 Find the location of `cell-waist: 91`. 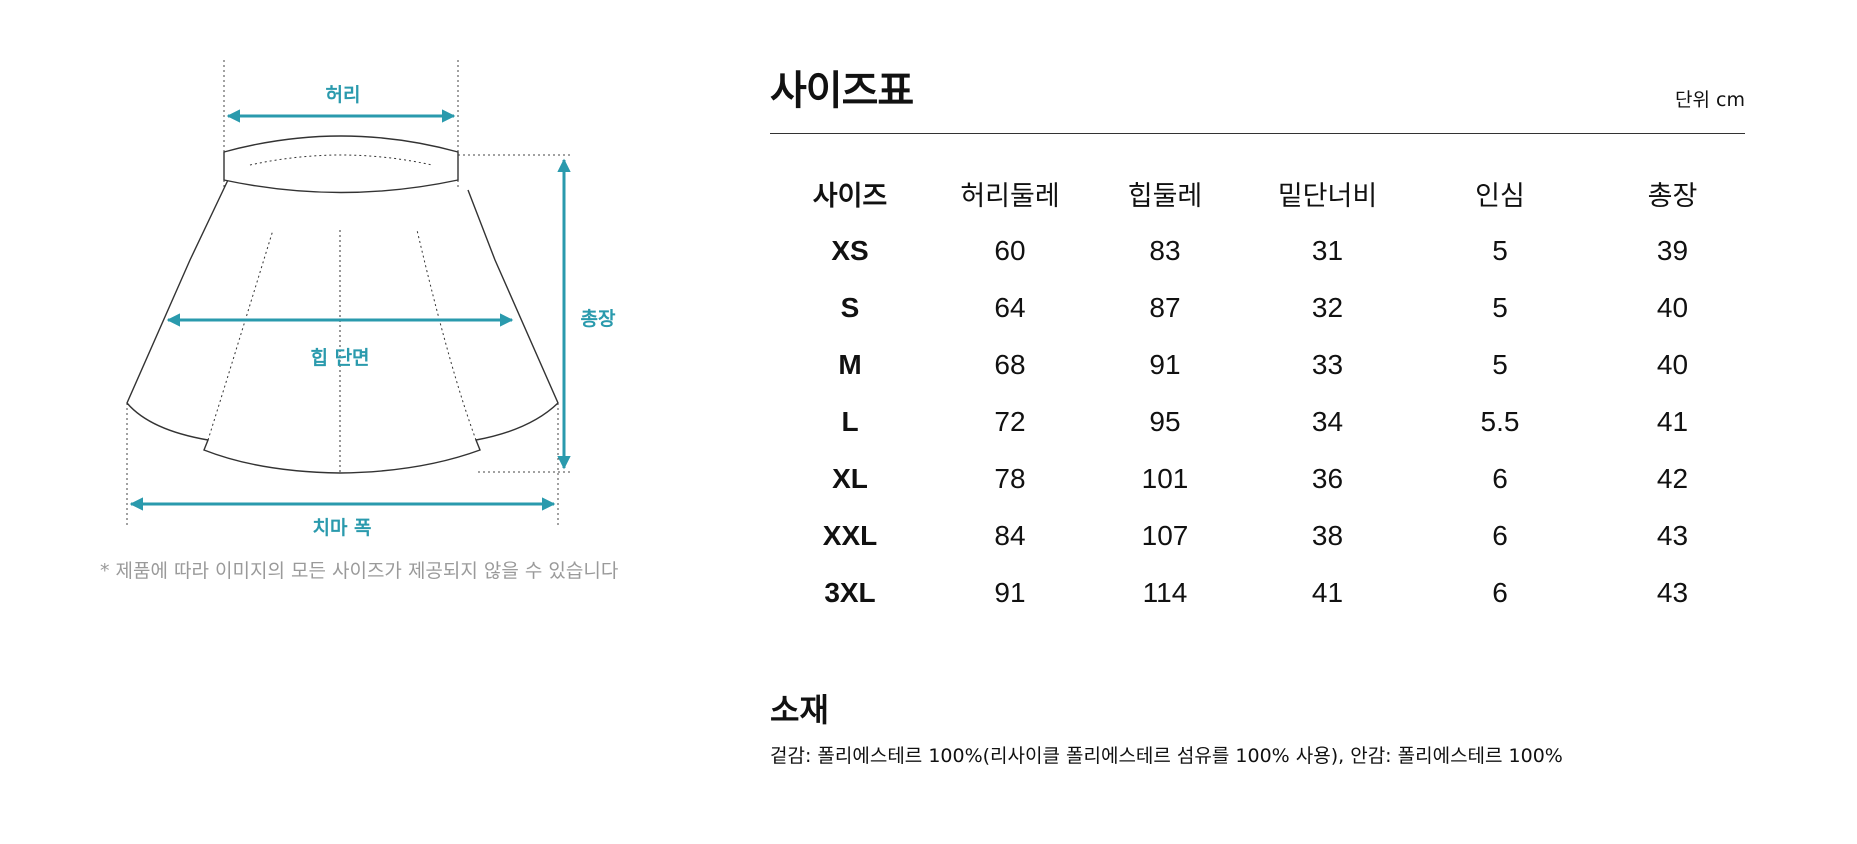

cell-waist: 91 is located at coordinates (1010, 592).